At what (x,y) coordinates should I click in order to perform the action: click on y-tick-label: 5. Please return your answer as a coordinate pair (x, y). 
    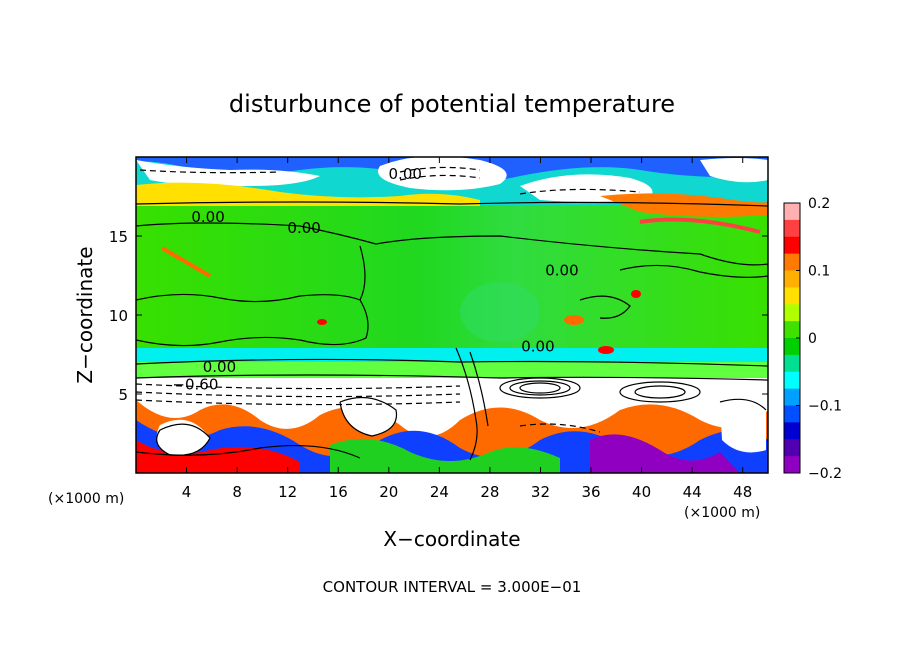
    Looking at the image, I should click on (123, 395).